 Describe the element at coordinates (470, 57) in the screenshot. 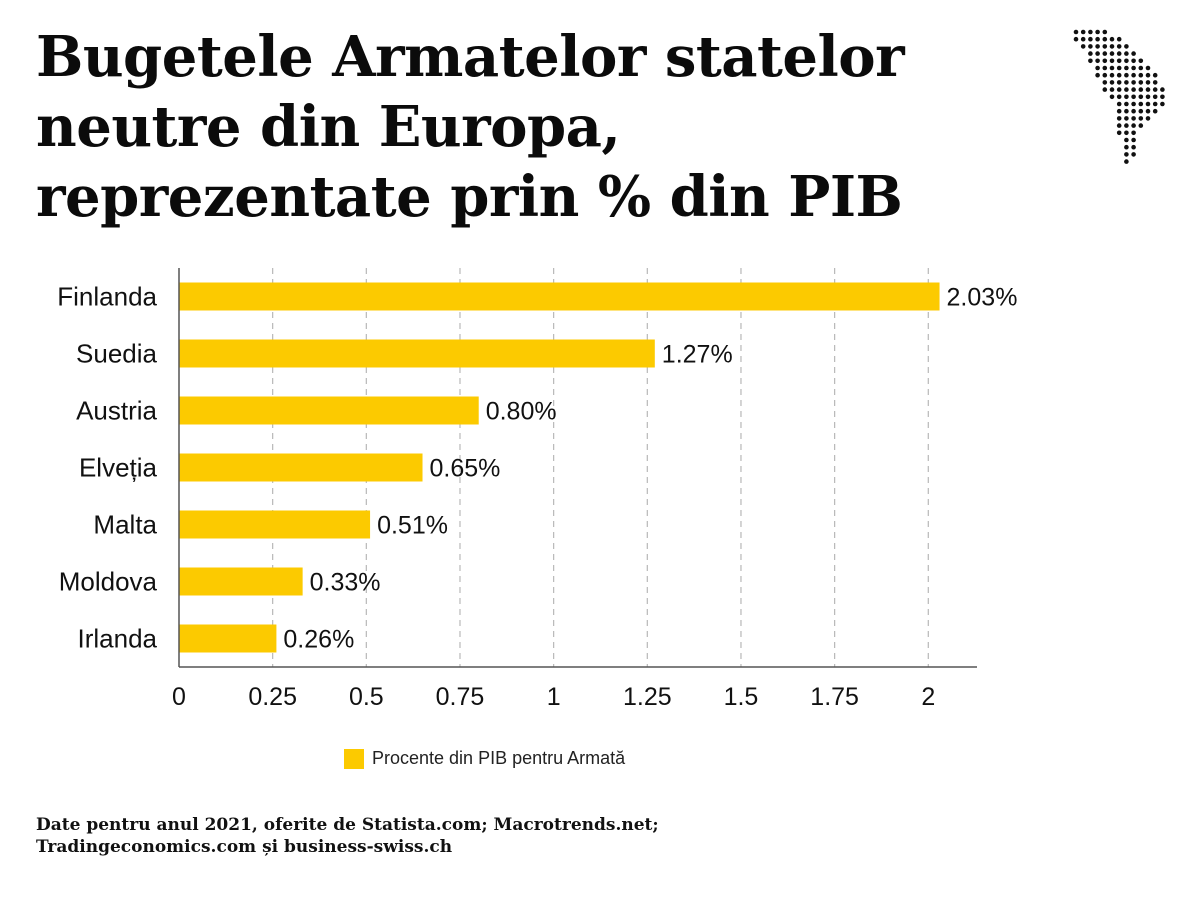

I see `title-line-1: Bugetele Armatelor statelor` at that location.